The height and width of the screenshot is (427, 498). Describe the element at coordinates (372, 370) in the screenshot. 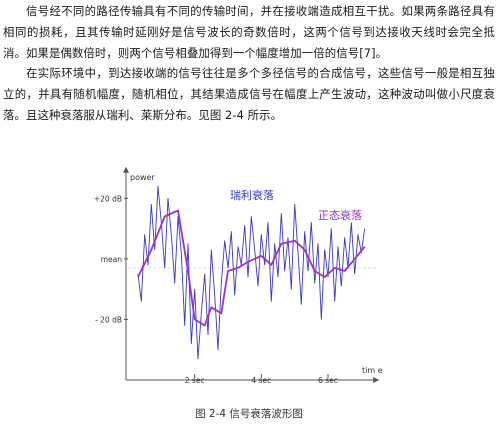

I see `x-axis-label: tim e` at that location.